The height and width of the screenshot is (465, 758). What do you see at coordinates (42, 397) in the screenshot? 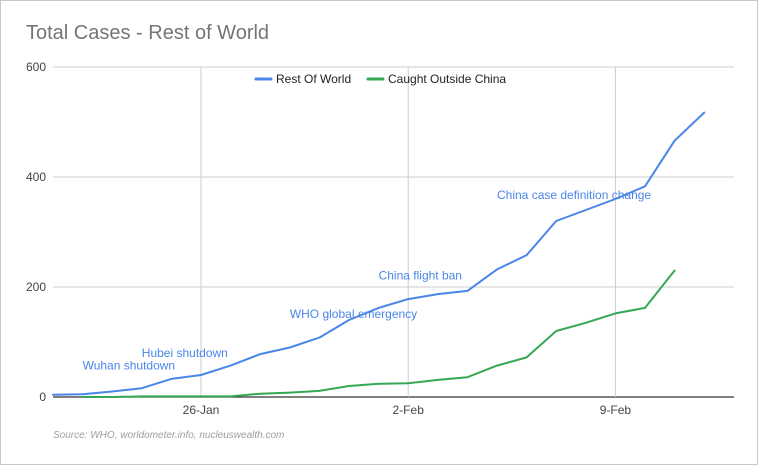
I see `y-tick-label-0: 0` at bounding box center [42, 397].